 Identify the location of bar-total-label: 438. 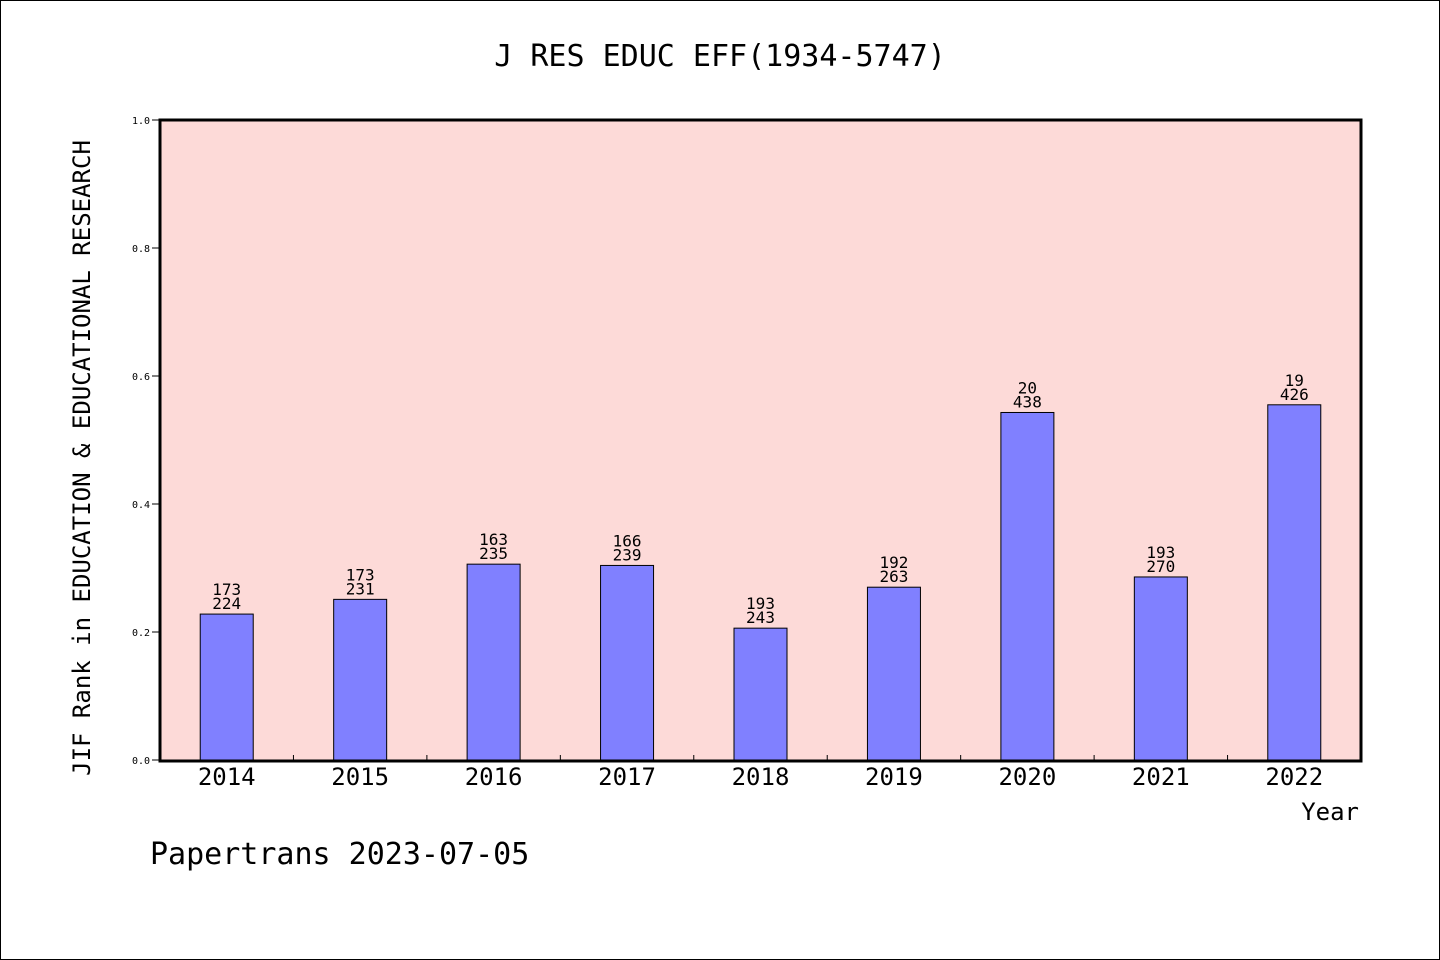
(1027, 401).